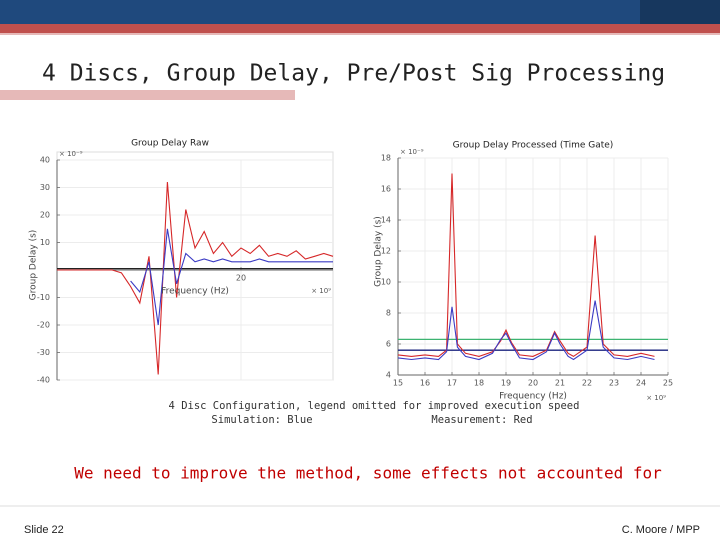 This screenshot has width=720, height=540. What do you see at coordinates (479, 383) in the screenshot?
I see `x-tick-label: 18` at bounding box center [479, 383].